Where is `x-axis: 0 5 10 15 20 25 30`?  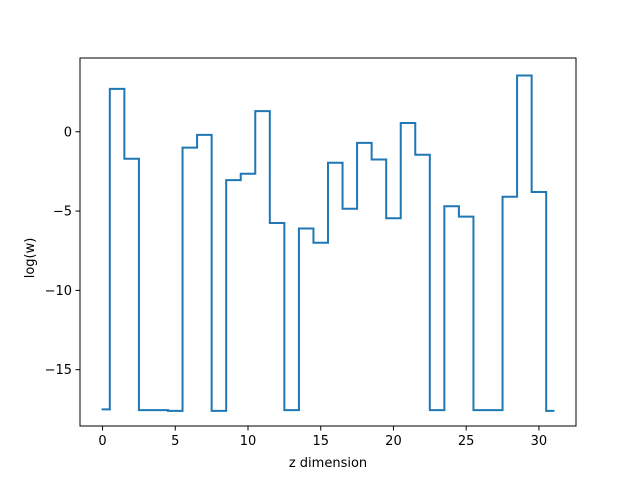
x-axis: 0 5 10 15 20 25 30 is located at coordinates (322, 437).